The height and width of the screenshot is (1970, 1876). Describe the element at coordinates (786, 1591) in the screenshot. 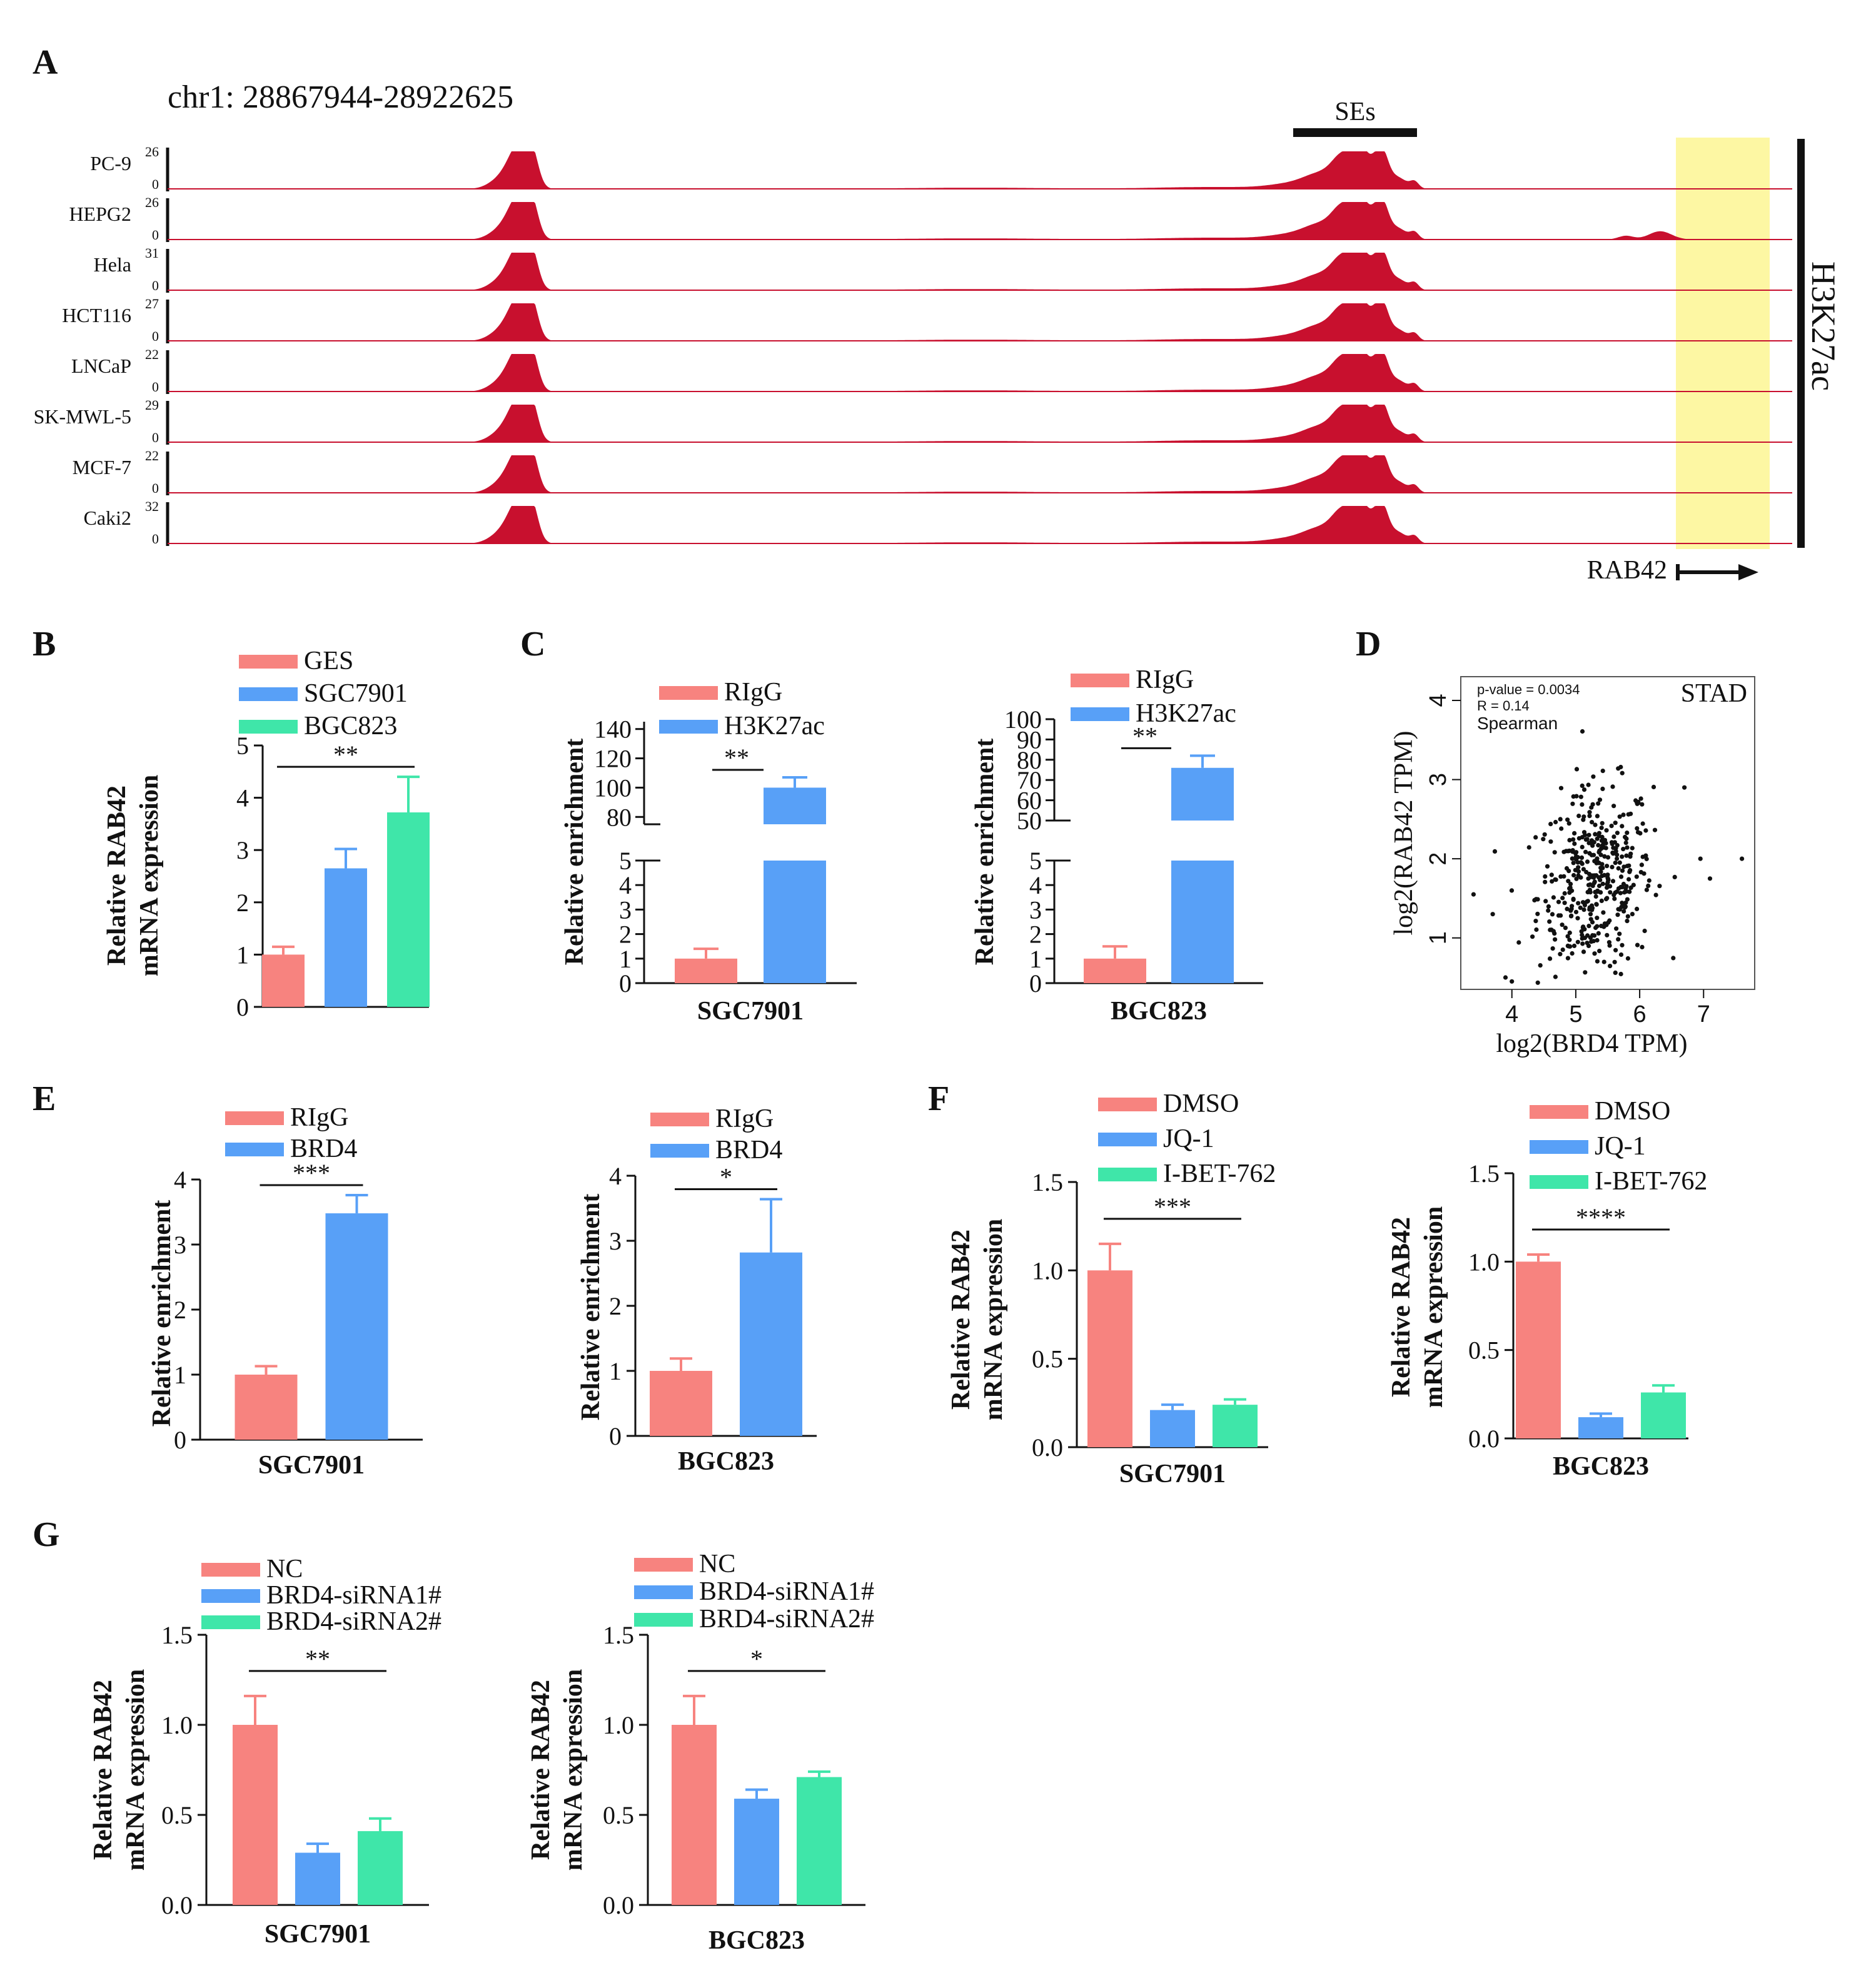

I see `legend-label: BRD4-siRNA1#` at that location.